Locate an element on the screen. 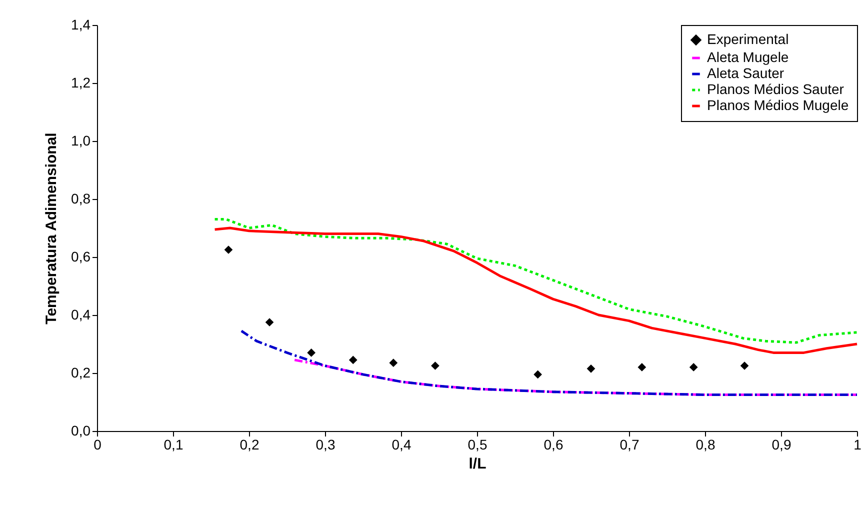 This screenshot has width=867, height=507. x-tick-label: 0,6 is located at coordinates (554, 444).